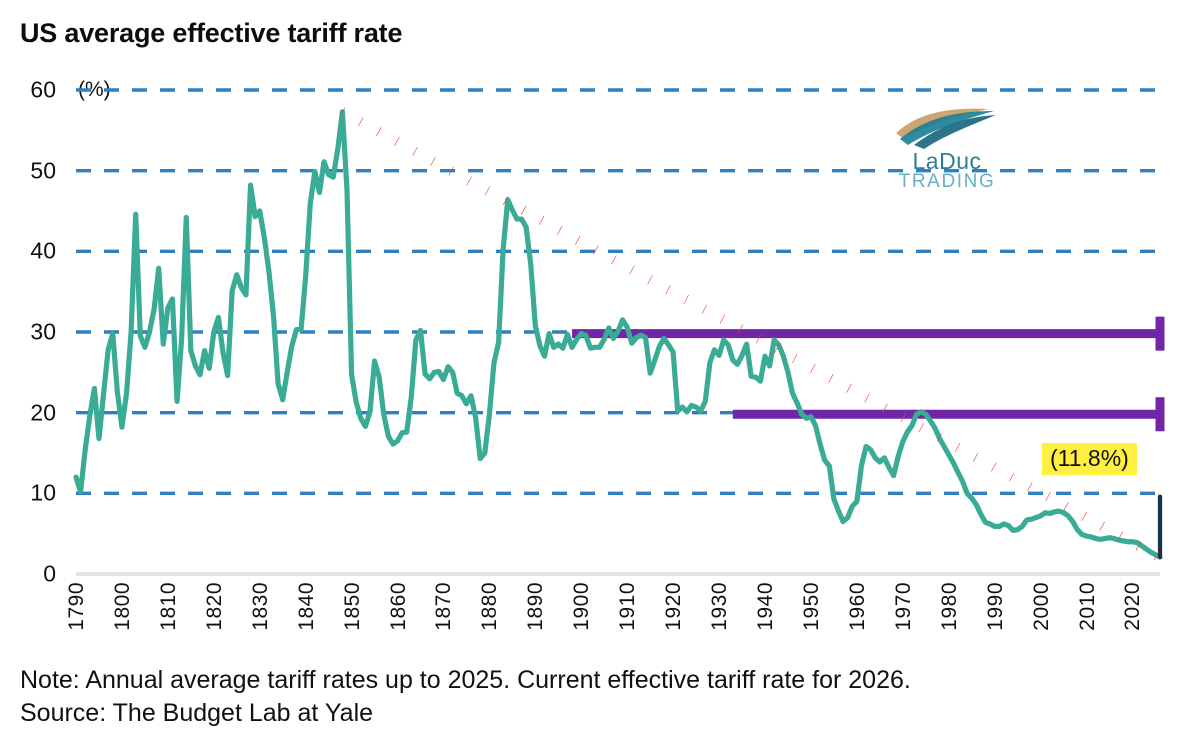 Image resolution: width=1200 pixels, height=748 pixels. What do you see at coordinates (868, 333) in the screenshot?
I see `bracket-upper-30pct` at bounding box center [868, 333].